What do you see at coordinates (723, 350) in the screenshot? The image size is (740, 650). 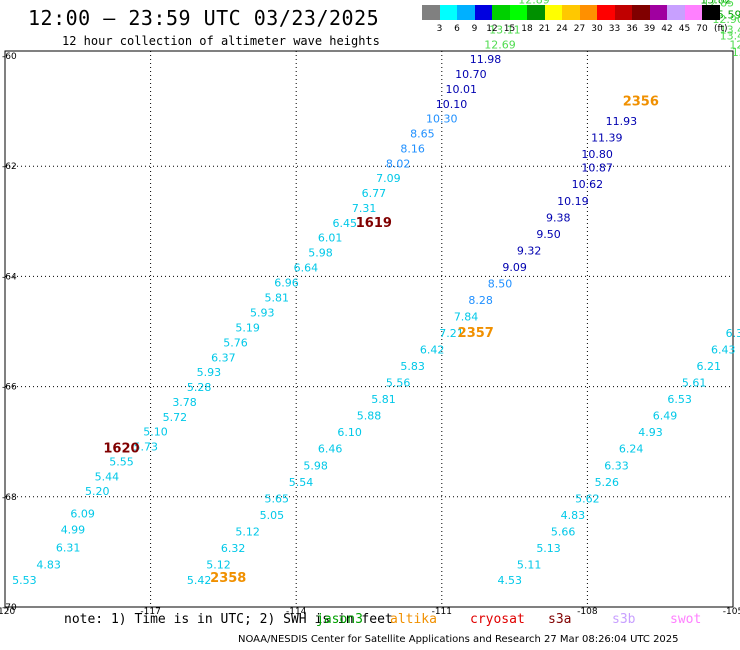 I see `wave-height-value: 6.43` at bounding box center [723, 350].